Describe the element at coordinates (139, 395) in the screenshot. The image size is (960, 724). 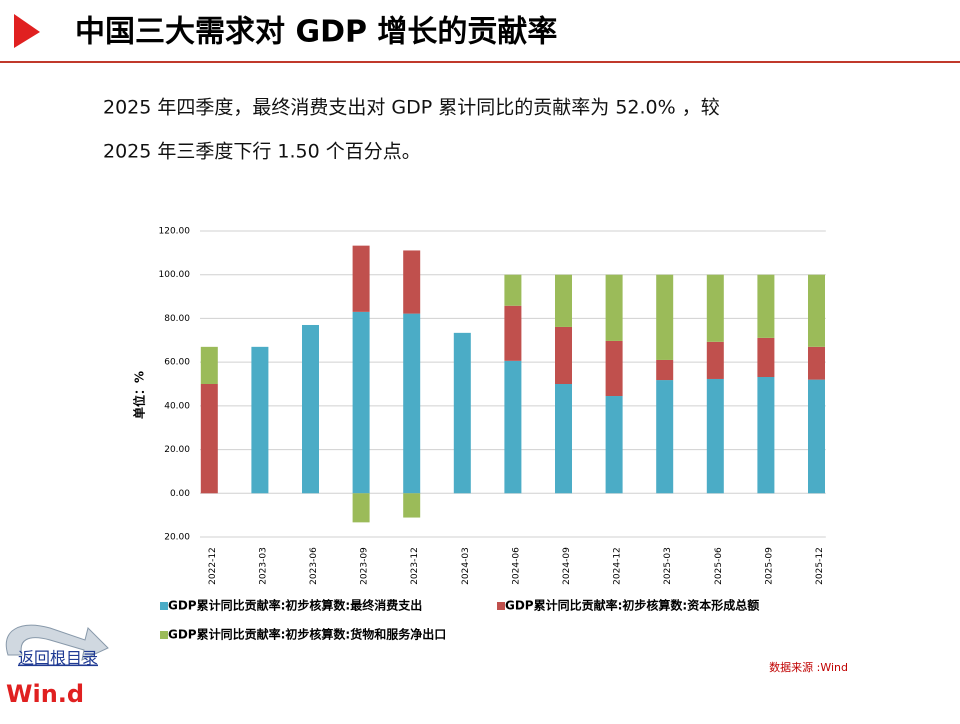
I see `y-axis-label: 单位：%` at that location.